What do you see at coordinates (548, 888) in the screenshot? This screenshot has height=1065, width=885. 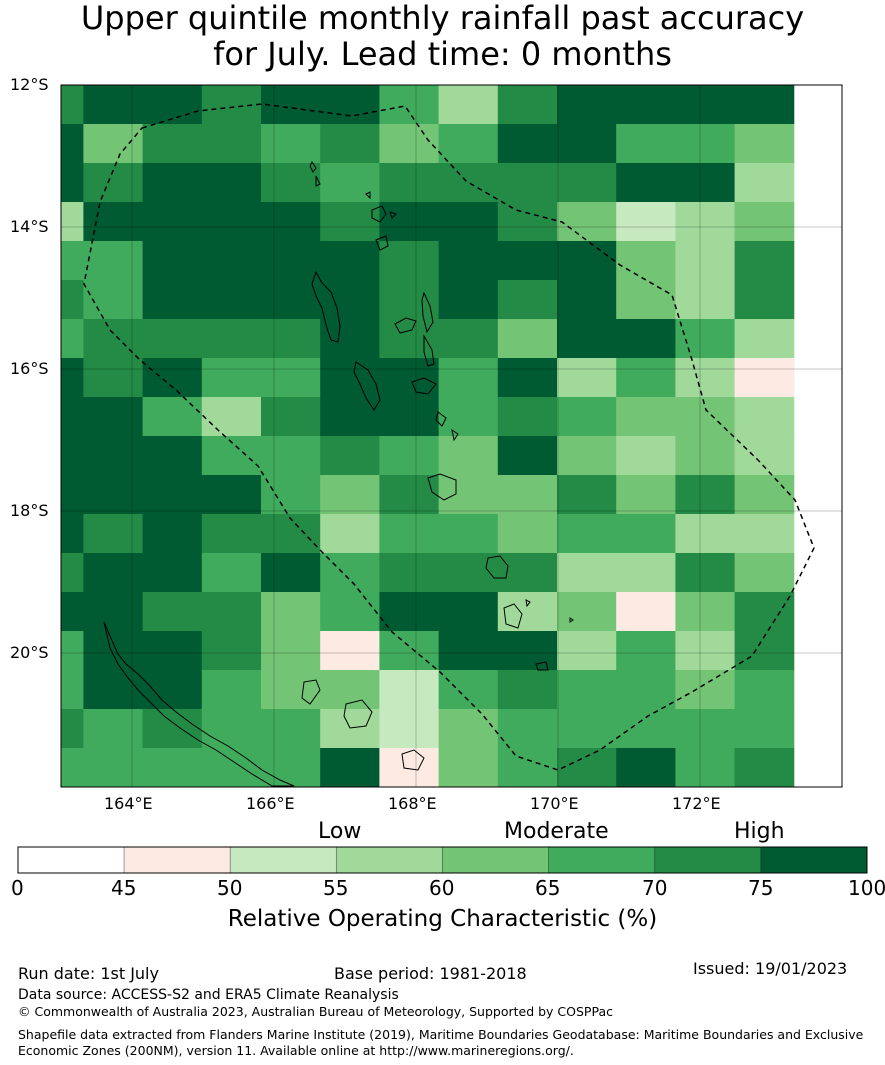 I see `colorbar-tick-65: 65` at bounding box center [548, 888].